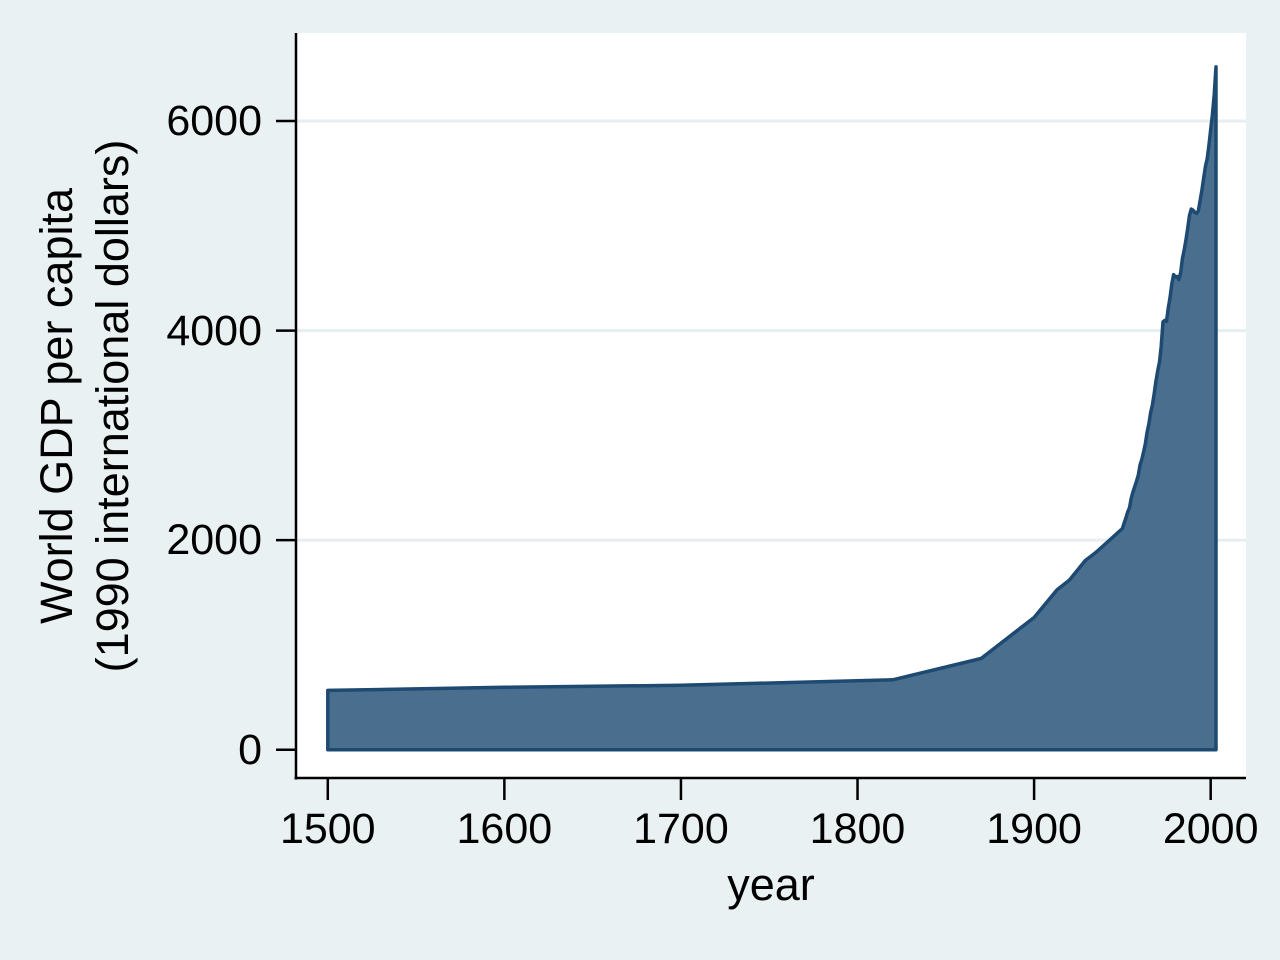  What do you see at coordinates (504, 829) in the screenshot?
I see `x-tick-label: 1600` at bounding box center [504, 829].